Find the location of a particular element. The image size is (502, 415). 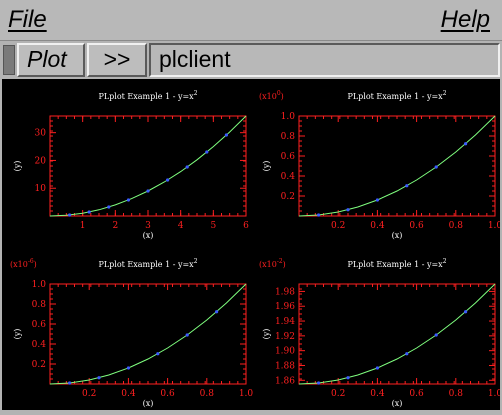

y-tick-label: 1.90 is located at coordinates (285, 352).